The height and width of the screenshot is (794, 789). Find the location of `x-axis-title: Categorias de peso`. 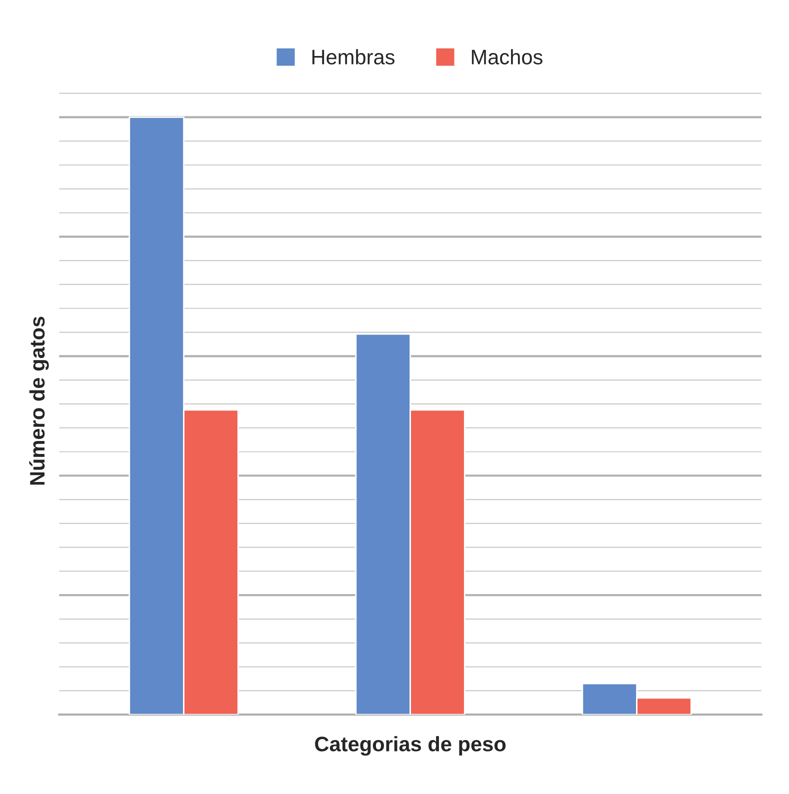

x-axis-title: Categorias de peso is located at coordinates (410, 746).